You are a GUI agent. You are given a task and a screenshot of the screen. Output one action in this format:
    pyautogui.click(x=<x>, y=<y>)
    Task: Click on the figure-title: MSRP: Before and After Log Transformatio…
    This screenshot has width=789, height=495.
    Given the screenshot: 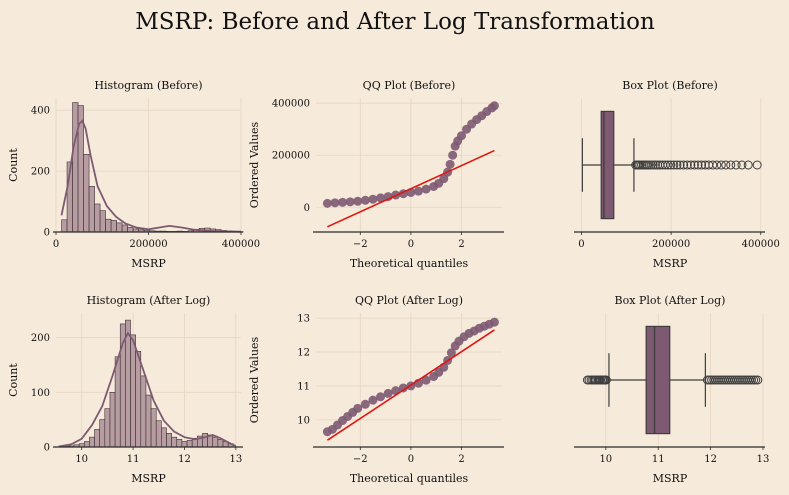 What is the action you would take?
    pyautogui.click(x=395, y=22)
    